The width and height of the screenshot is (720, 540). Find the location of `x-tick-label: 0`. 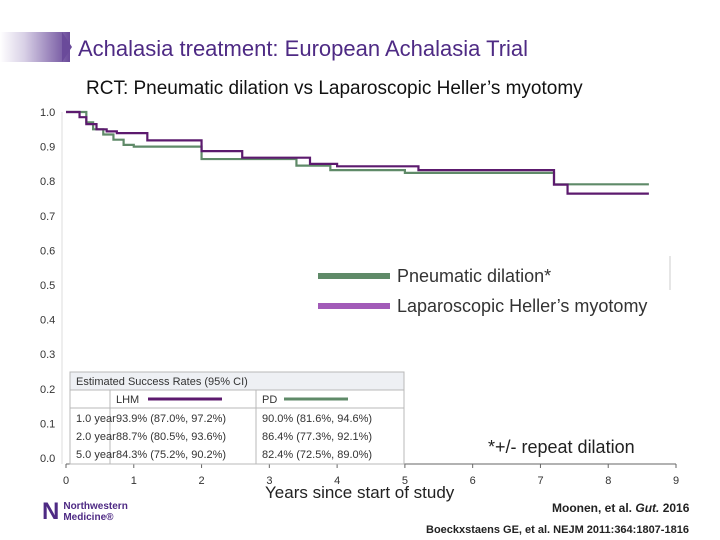

x-tick-label: 0 is located at coordinates (66, 481).